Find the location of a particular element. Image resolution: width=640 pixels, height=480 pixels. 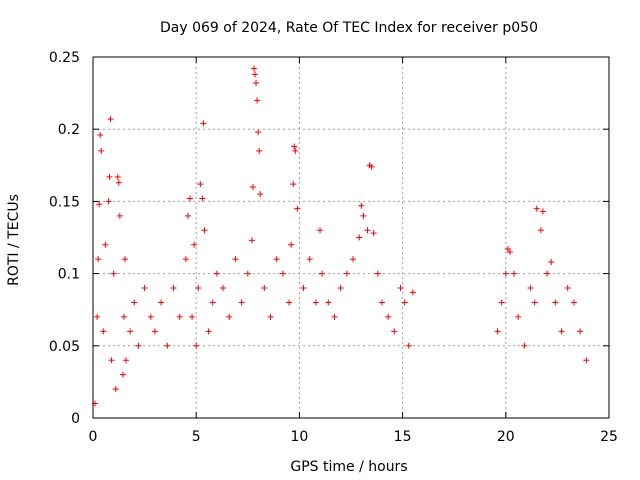

x-tick-label: 15 is located at coordinates (403, 437).